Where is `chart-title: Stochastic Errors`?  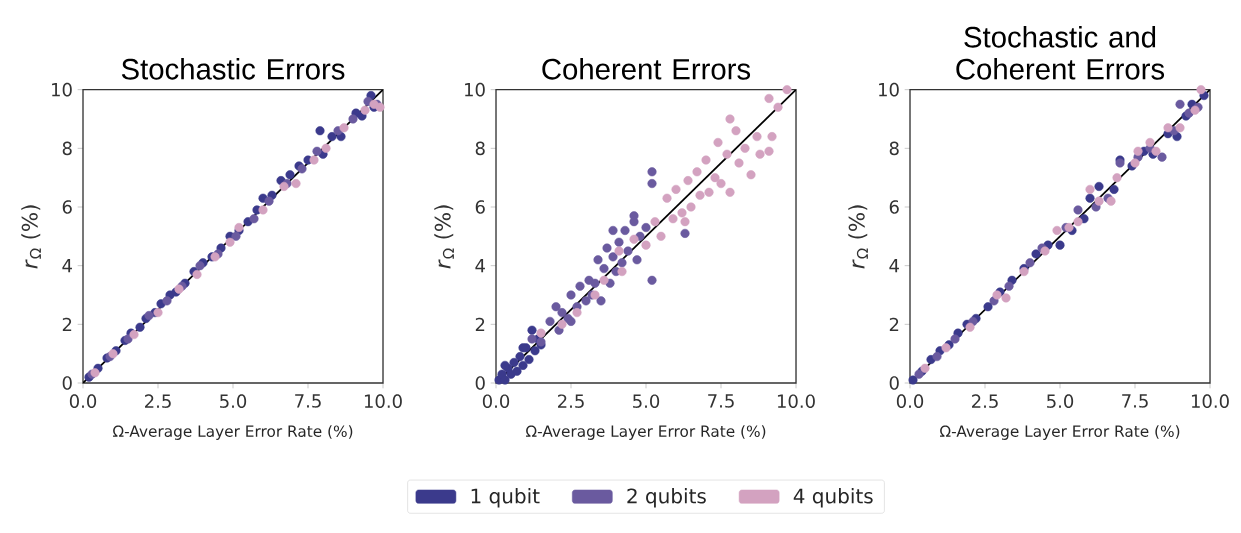
chart-title: Stochastic Errors is located at coordinates (233, 69).